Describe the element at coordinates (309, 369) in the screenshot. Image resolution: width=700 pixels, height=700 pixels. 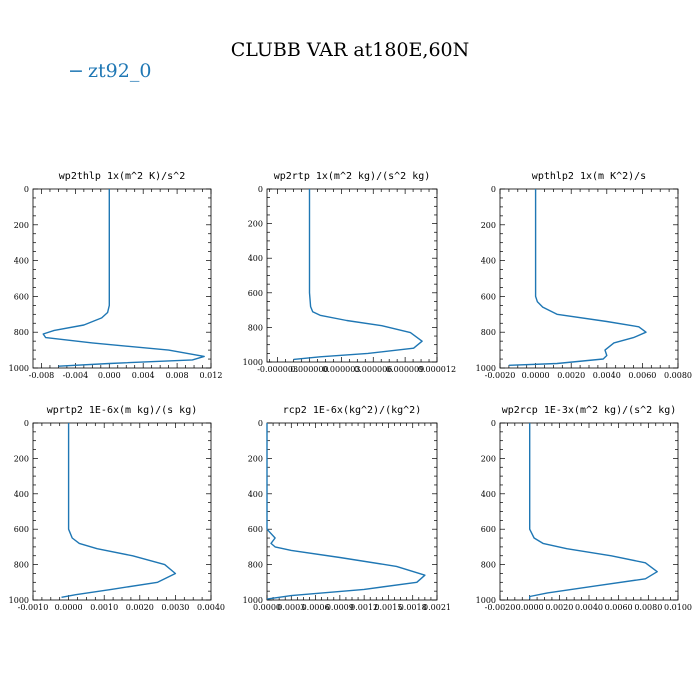
I see `x-tick-label: 0.000000` at that location.